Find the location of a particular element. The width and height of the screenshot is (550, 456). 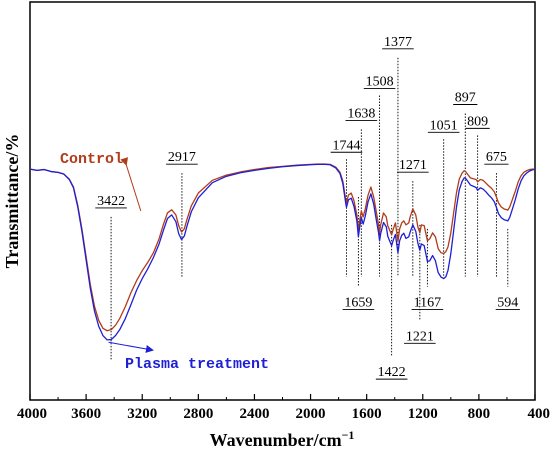

x-axis: 4000 3600 3200 2800 2400 2000 1600 1200 800 400 is located at coordinates (283, 408).